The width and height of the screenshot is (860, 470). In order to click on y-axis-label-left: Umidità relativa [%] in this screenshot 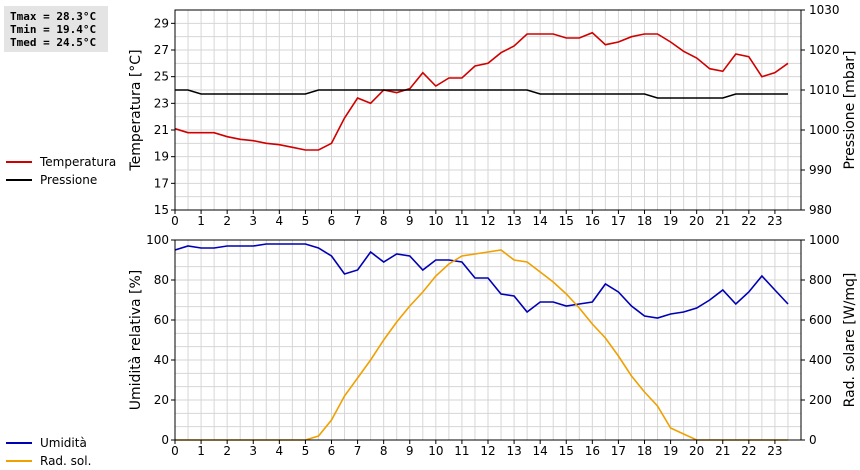, I will do `click(136, 340)`.